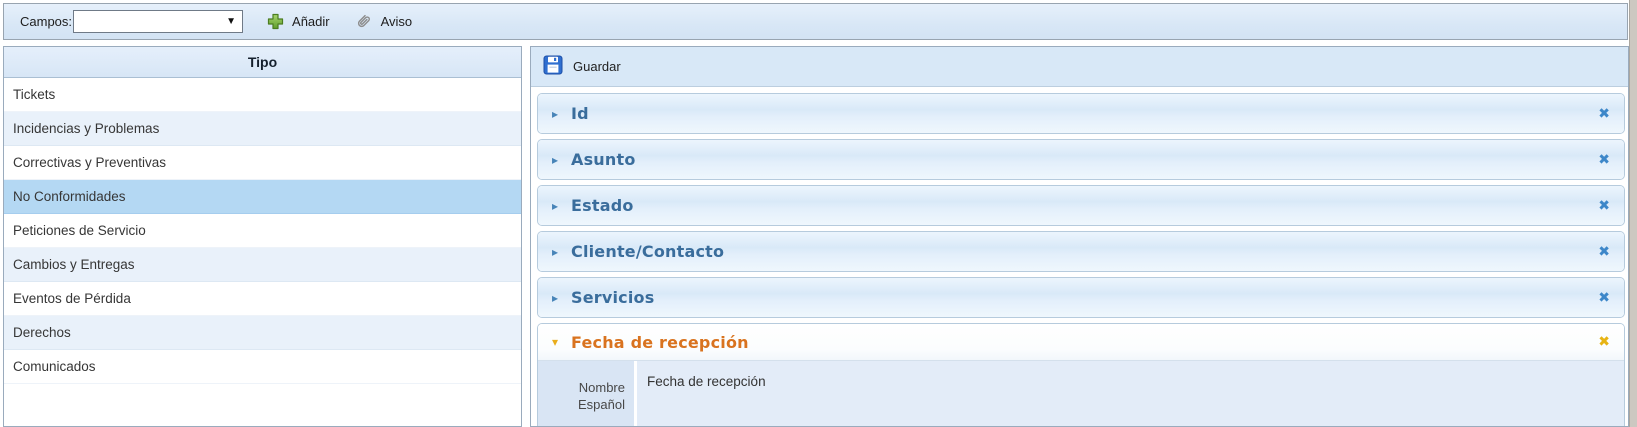 This screenshot has width=1637, height=427. Describe the element at coordinates (660, 342) in the screenshot. I see `section-title: Fecha de recepción` at that location.